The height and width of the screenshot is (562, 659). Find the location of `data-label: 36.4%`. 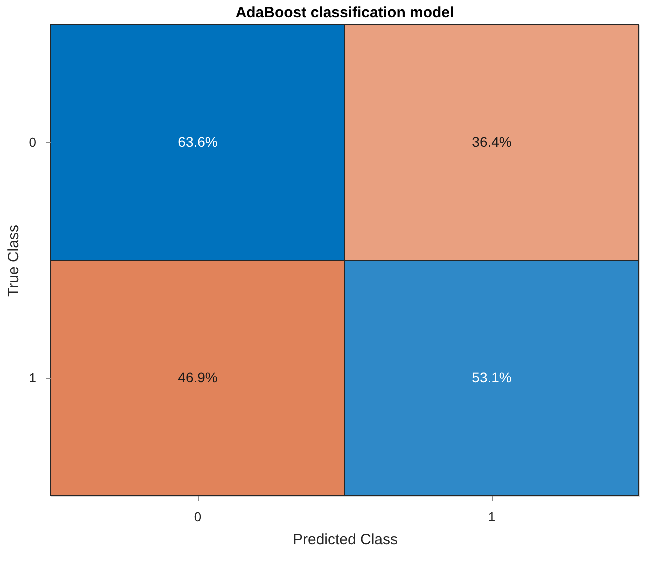

data-label: 36.4% is located at coordinates (492, 142).